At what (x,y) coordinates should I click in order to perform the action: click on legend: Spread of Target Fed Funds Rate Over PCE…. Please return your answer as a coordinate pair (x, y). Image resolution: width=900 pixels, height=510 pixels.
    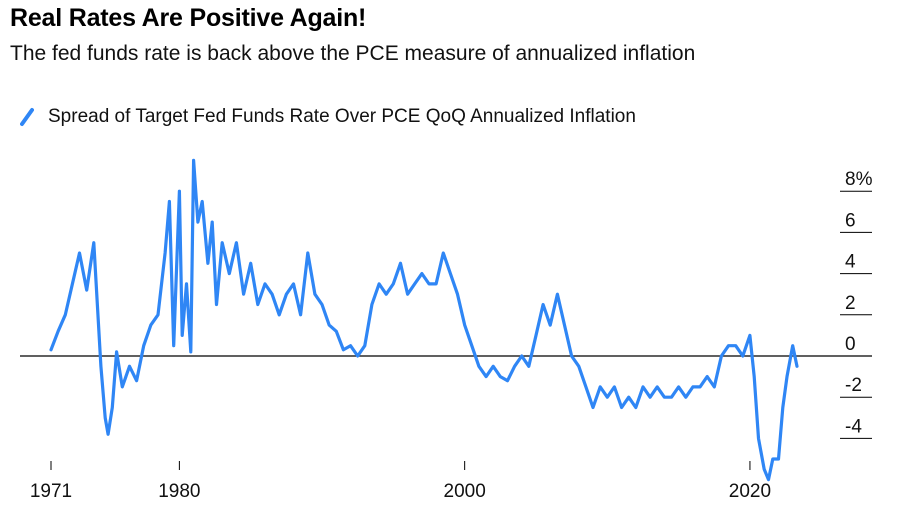
    Looking at the image, I should click on (328, 117).